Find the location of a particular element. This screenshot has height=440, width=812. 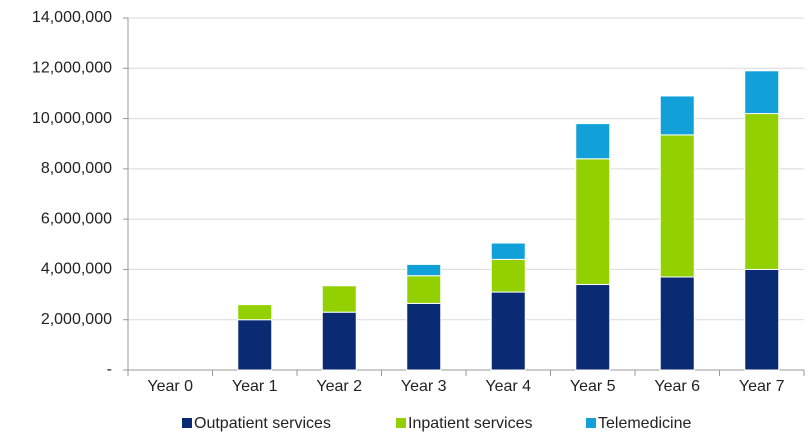

x-tick-label: Year 5 is located at coordinates (593, 386).